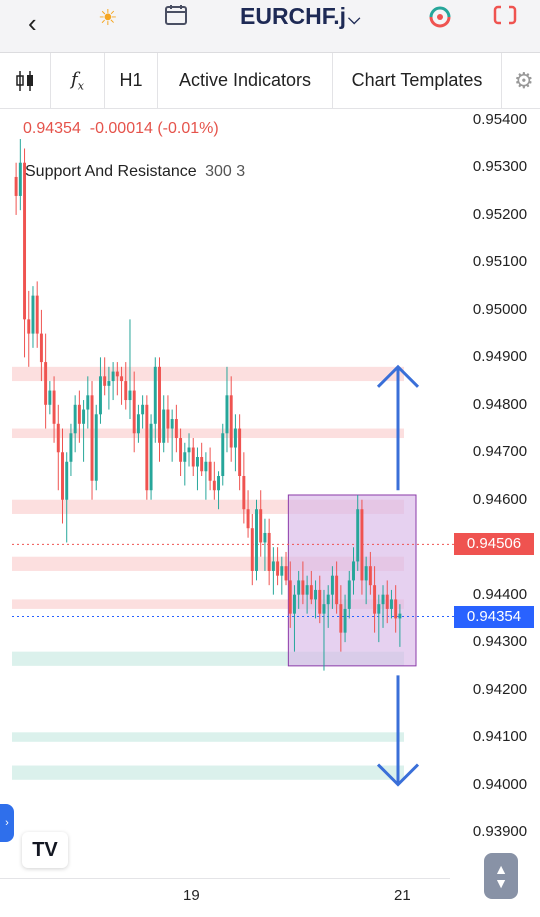 The height and width of the screenshot is (917, 540). Describe the element at coordinates (398, 775) in the screenshot. I see `arrowhead-down-icon` at that location.